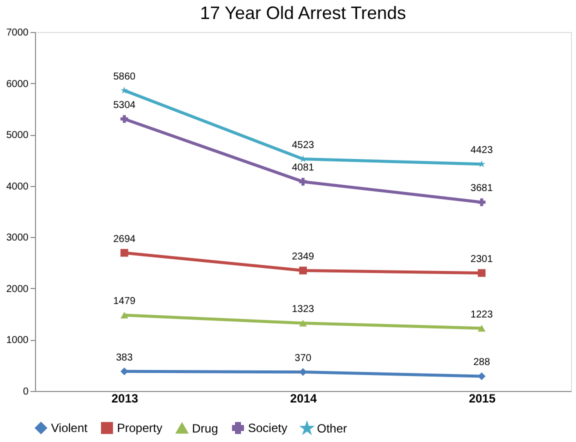 The height and width of the screenshot is (442, 576). Describe the element at coordinates (17, 136) in the screenshot. I see `y-tick-label: 5000` at that location.